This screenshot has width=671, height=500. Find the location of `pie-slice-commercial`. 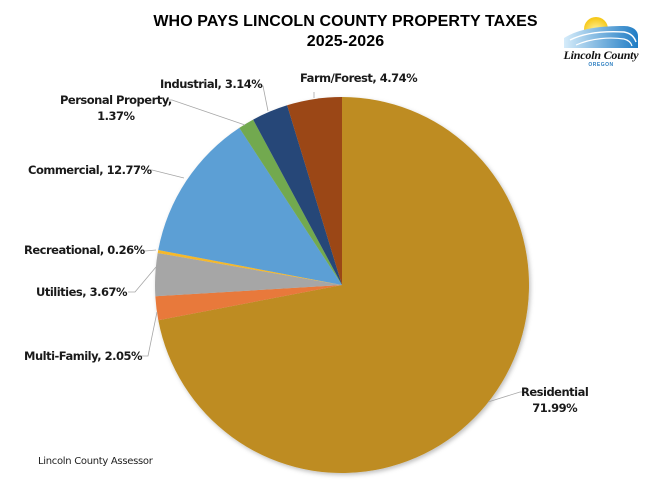

pie-slice-commercial is located at coordinates (250, 206).